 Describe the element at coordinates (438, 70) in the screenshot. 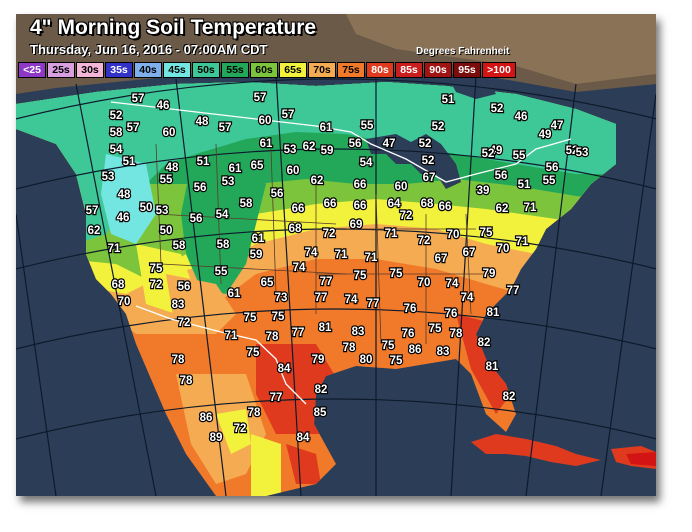

I see `legend-item: 90s` at that location.